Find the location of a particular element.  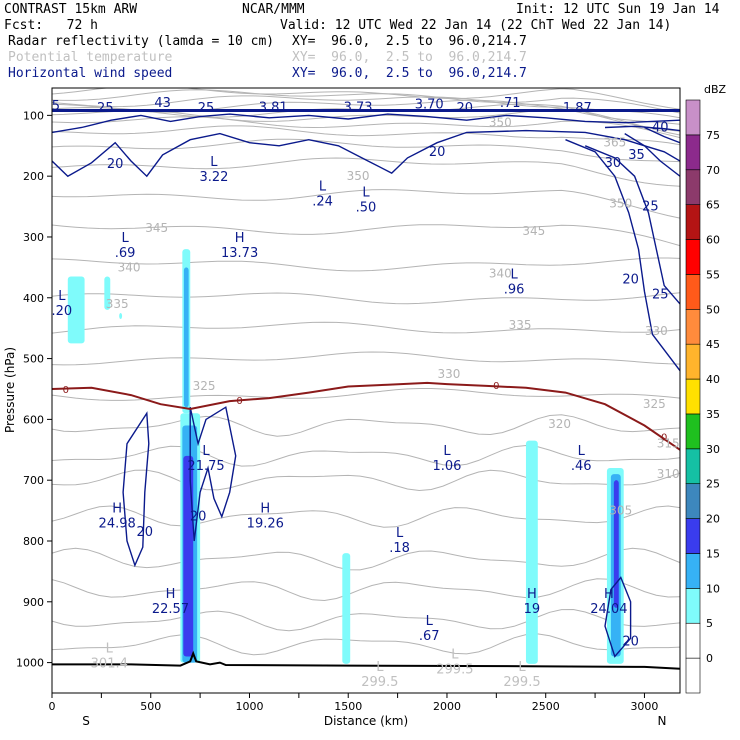

terrain-line is located at coordinates (366, 660).